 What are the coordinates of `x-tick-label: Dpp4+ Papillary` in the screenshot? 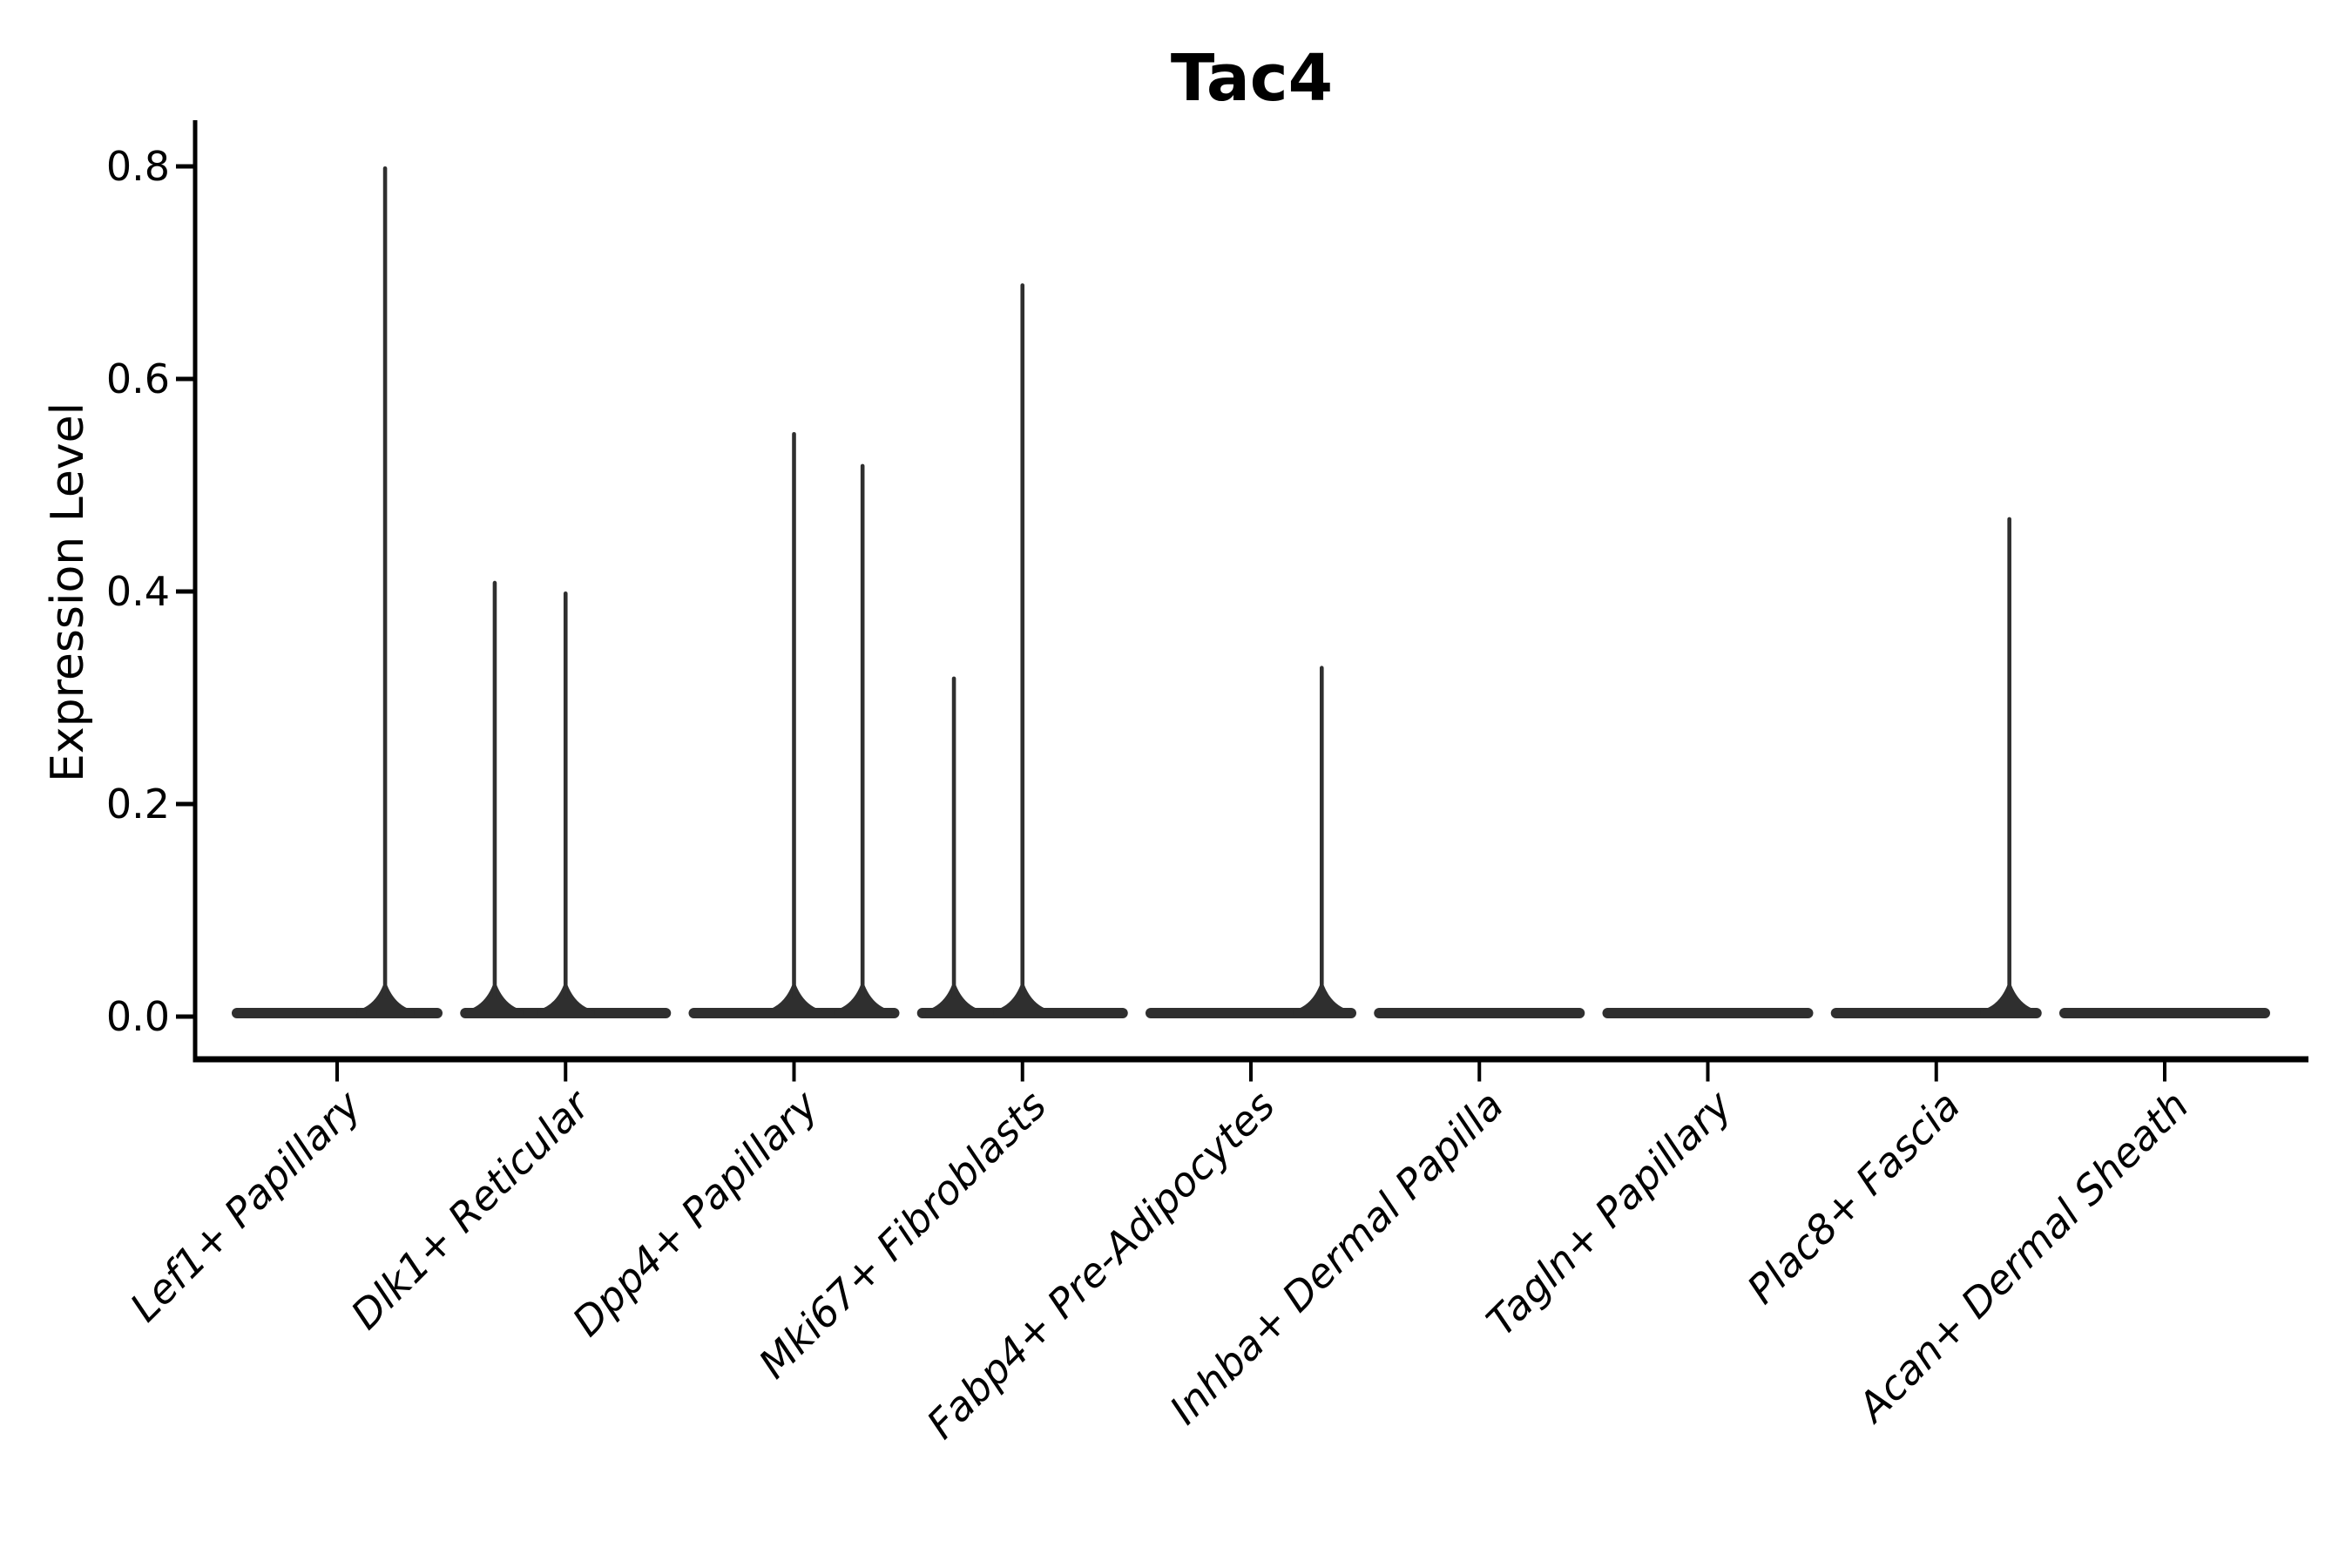 It's located at (696, 1213).